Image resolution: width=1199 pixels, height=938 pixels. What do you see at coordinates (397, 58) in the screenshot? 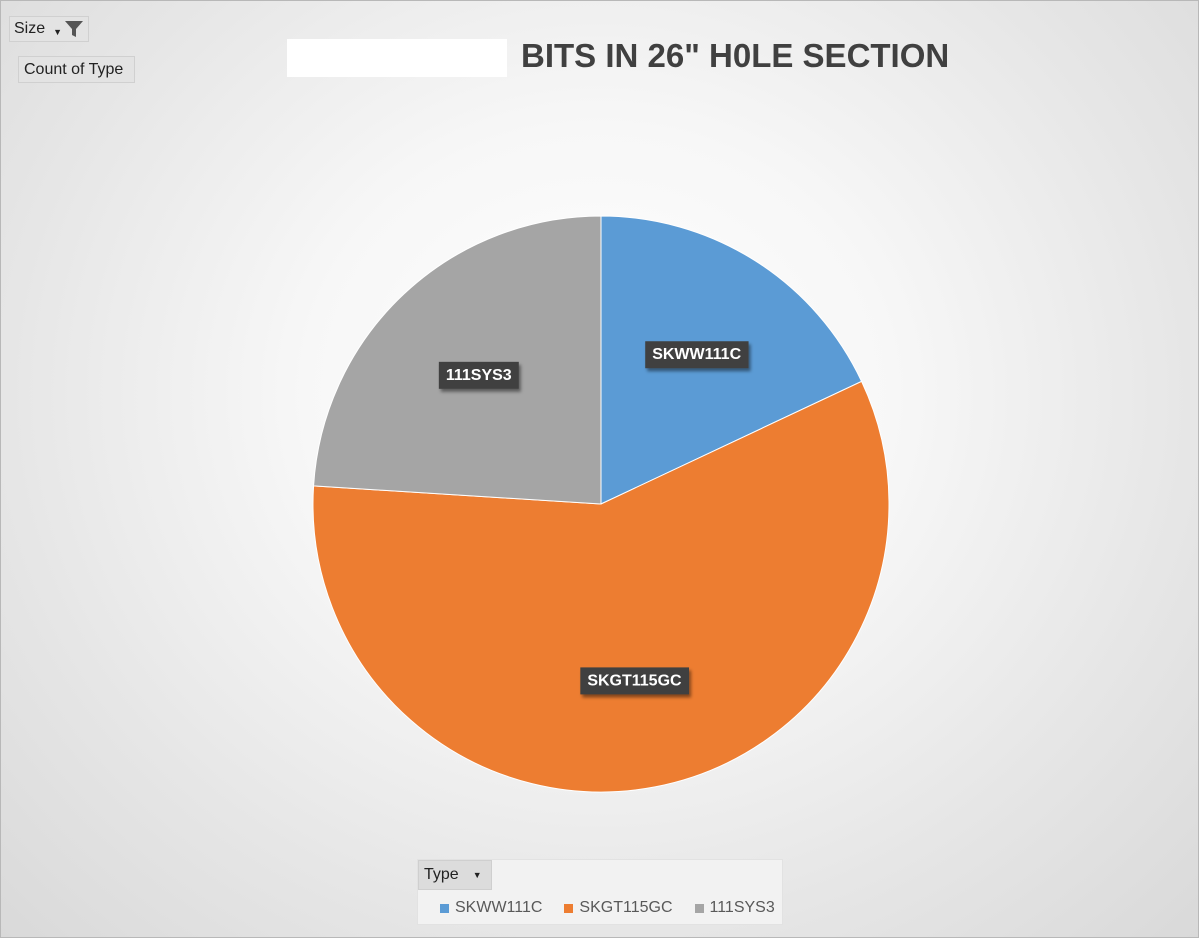
I see `title-redaction-box` at bounding box center [397, 58].